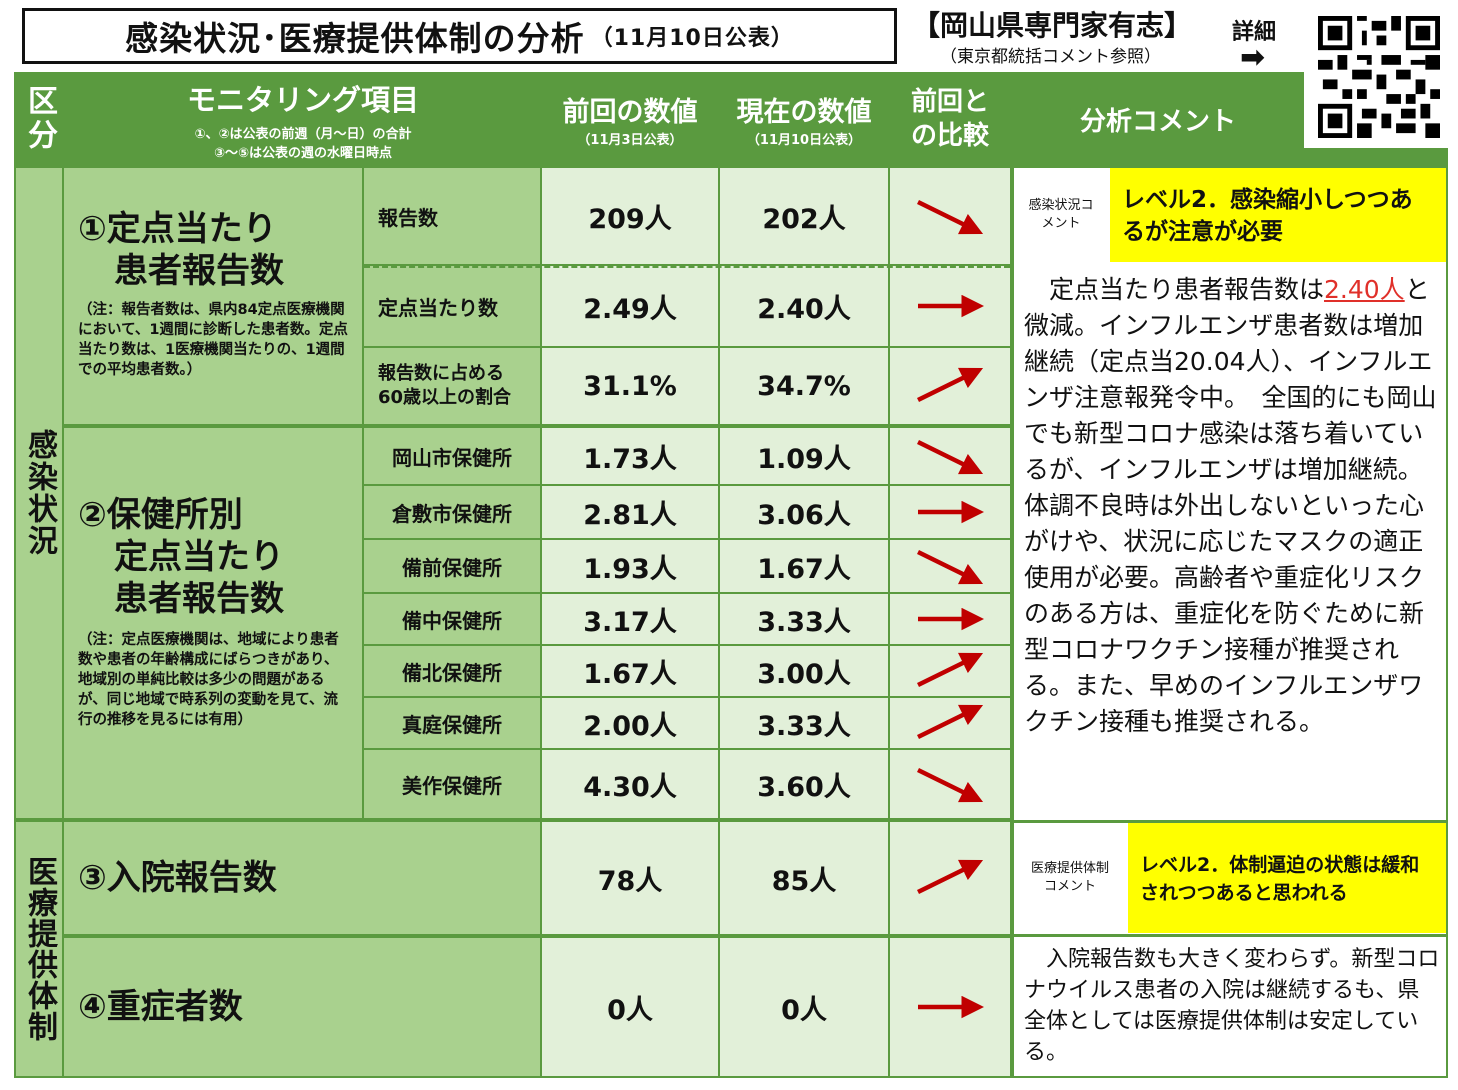  What do you see at coordinates (452, 512) in the screenshot?
I see `row-label: 倉敷市保健所` at bounding box center [452, 512].